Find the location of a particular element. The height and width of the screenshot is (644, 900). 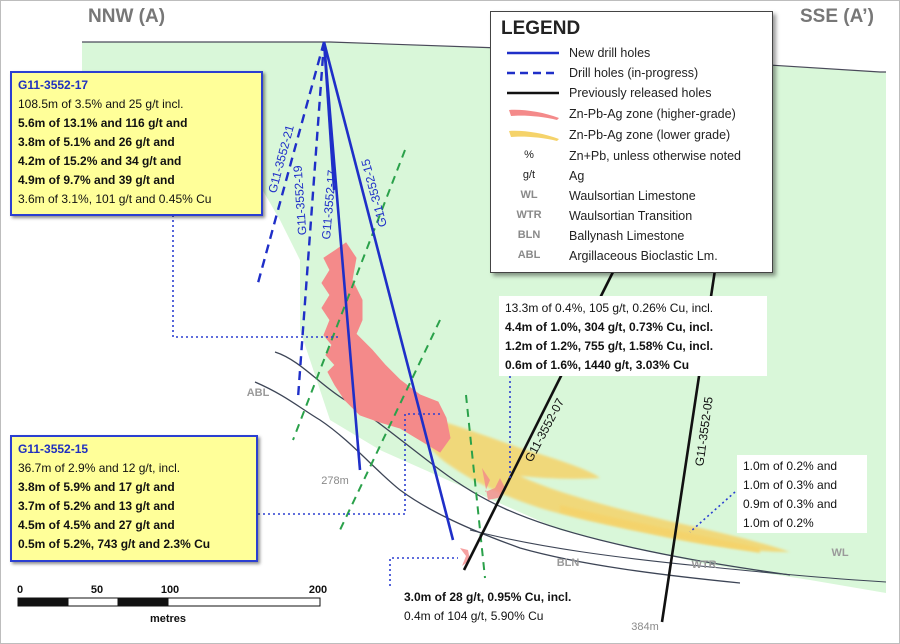

legend-item-holes-in-progress: Drill holes (in-progress) is located at coordinates (632, 73).